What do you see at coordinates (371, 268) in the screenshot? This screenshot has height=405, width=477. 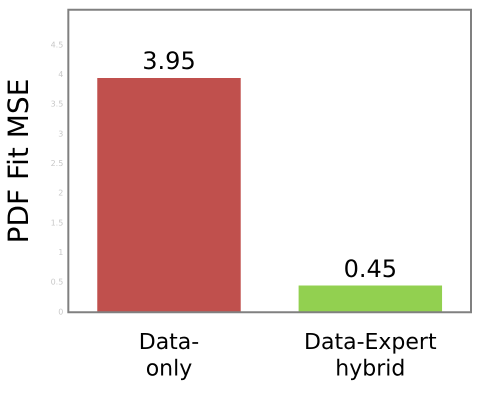 I see `data-label: 0.45` at bounding box center [371, 268].